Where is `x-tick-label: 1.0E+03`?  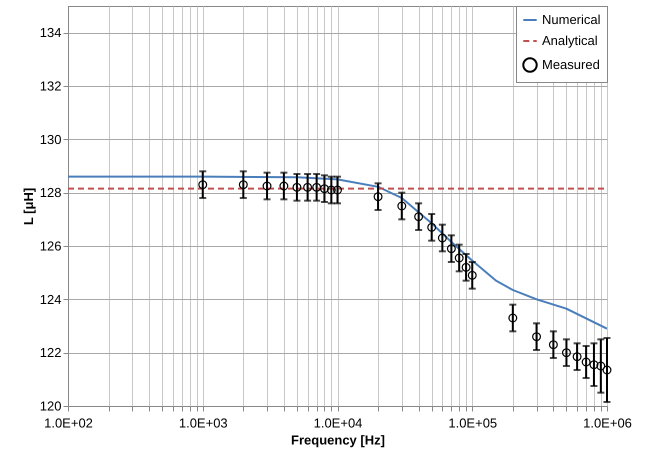
x-tick-label: 1.0E+03 is located at coordinates (203, 423).